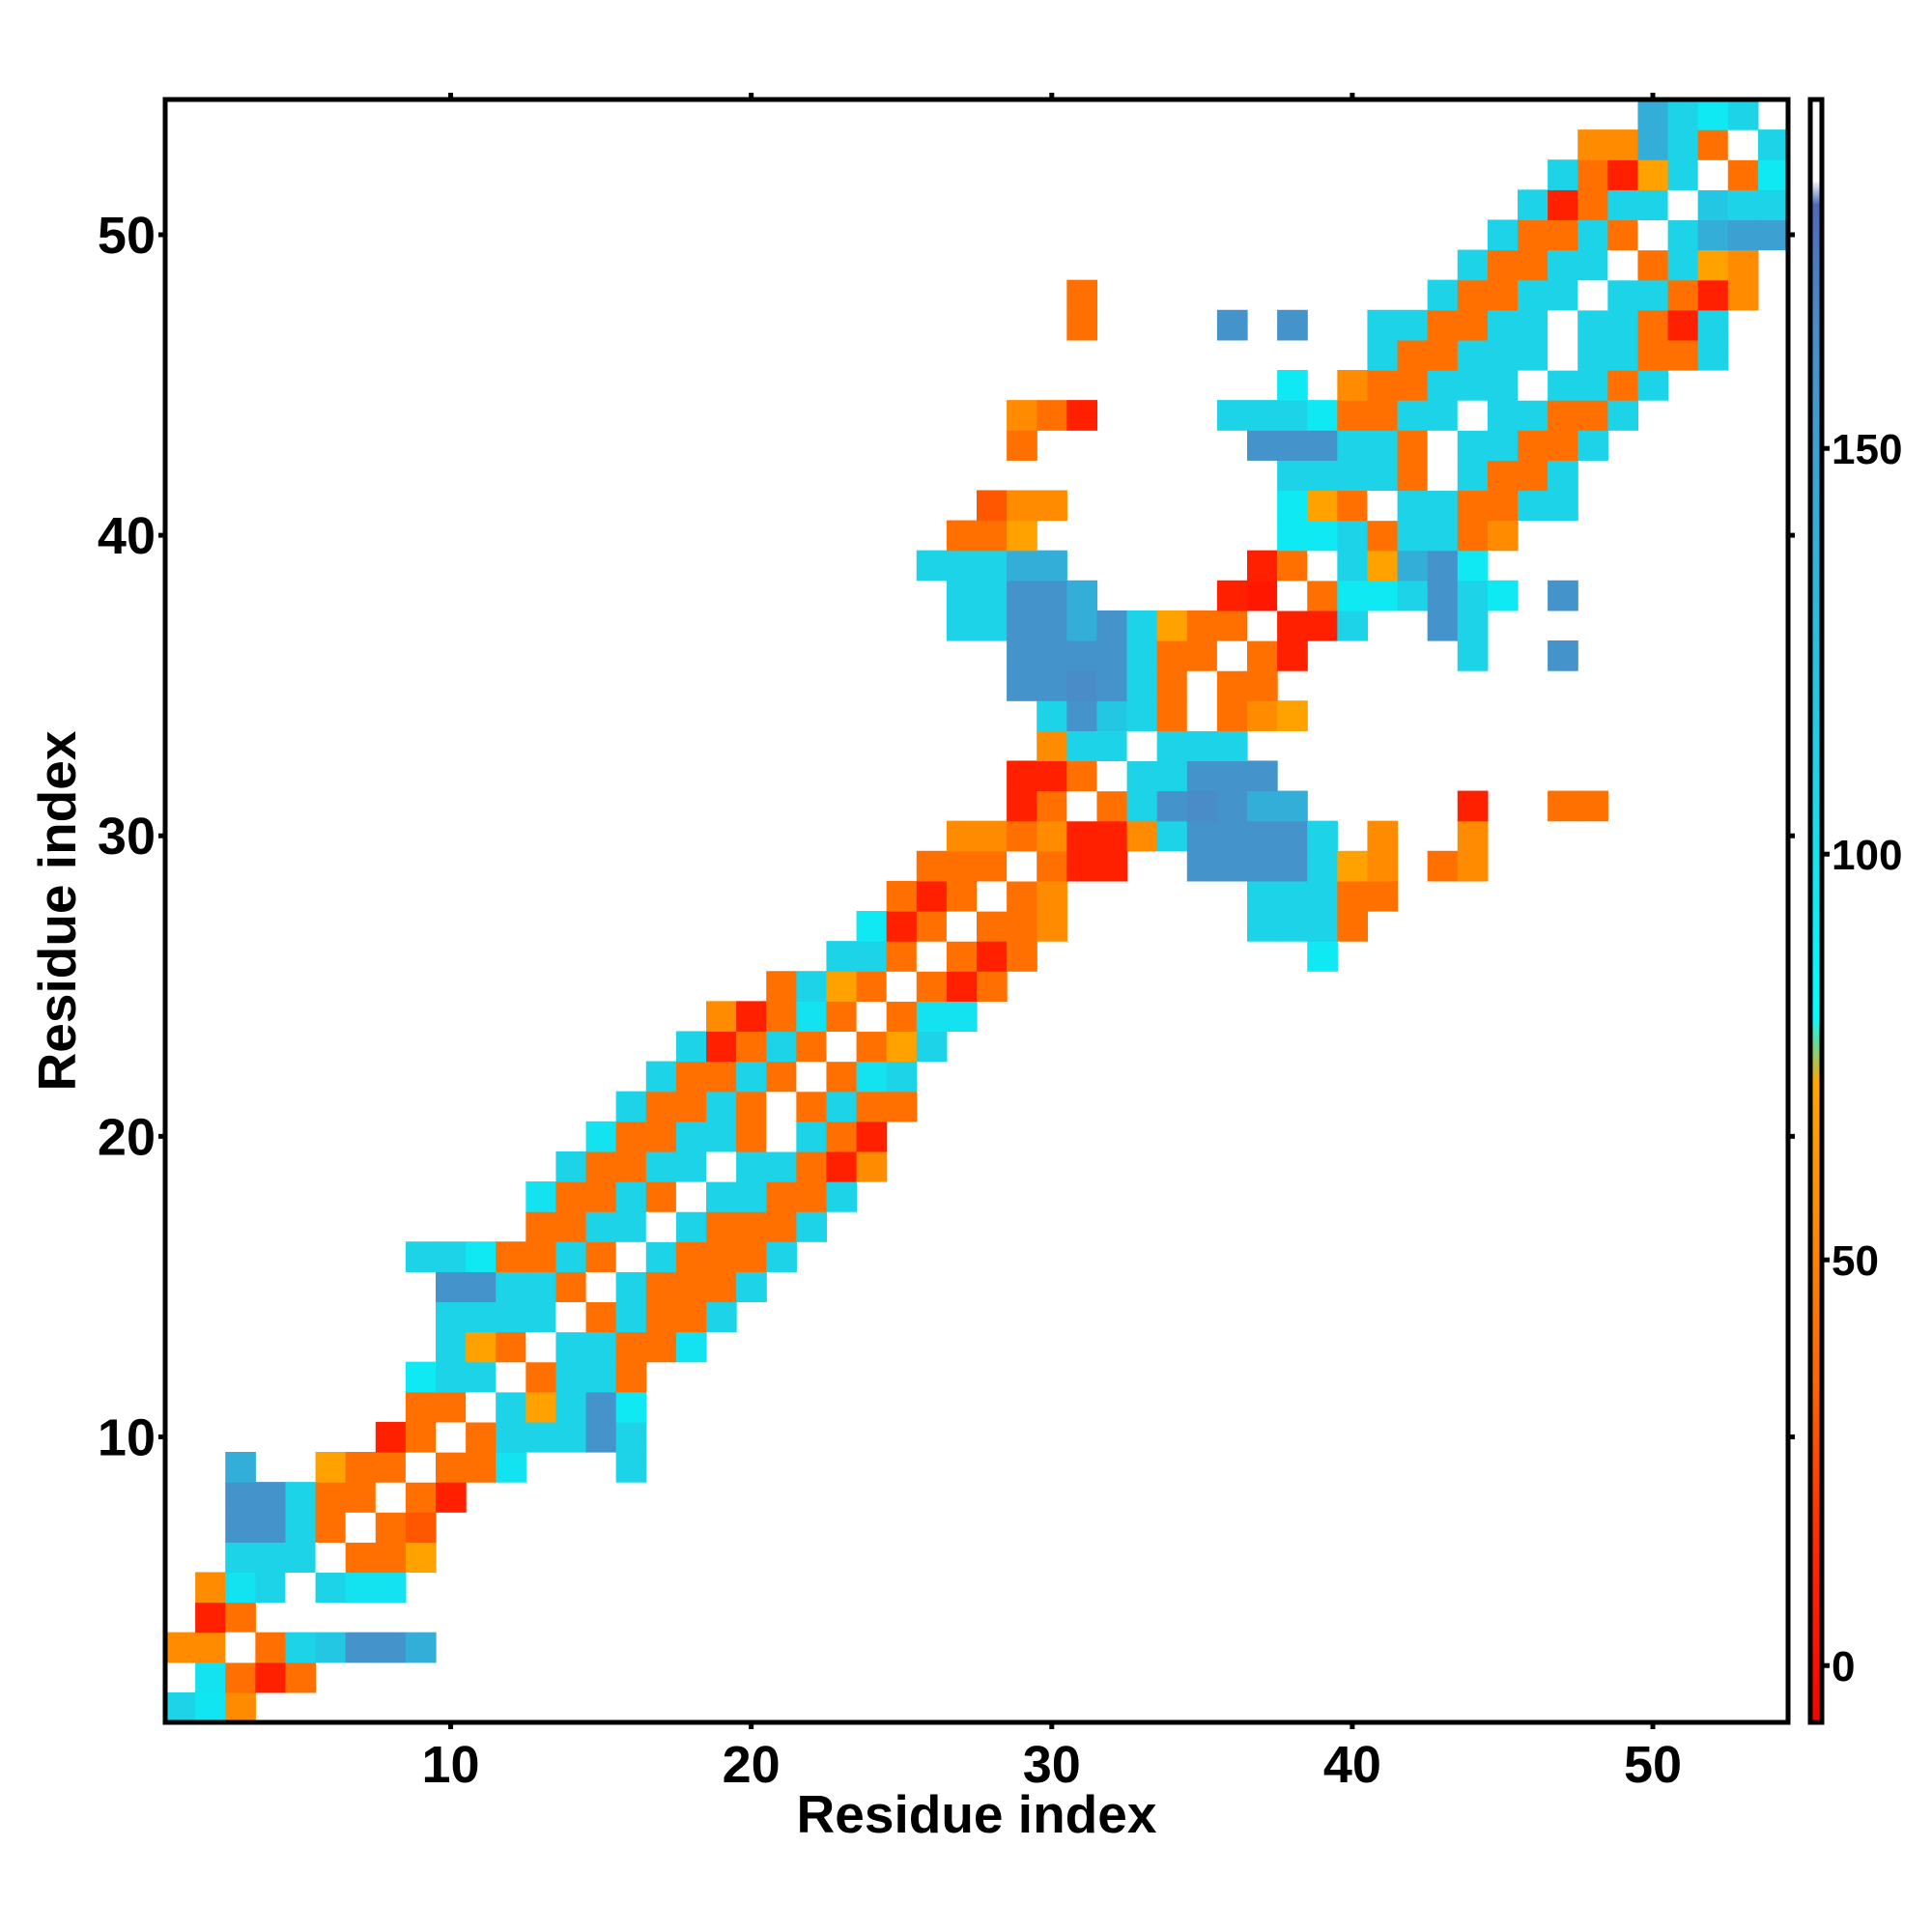  What do you see at coordinates (1052, 1765) in the screenshot?
I see `x-tick-label: 30` at bounding box center [1052, 1765].